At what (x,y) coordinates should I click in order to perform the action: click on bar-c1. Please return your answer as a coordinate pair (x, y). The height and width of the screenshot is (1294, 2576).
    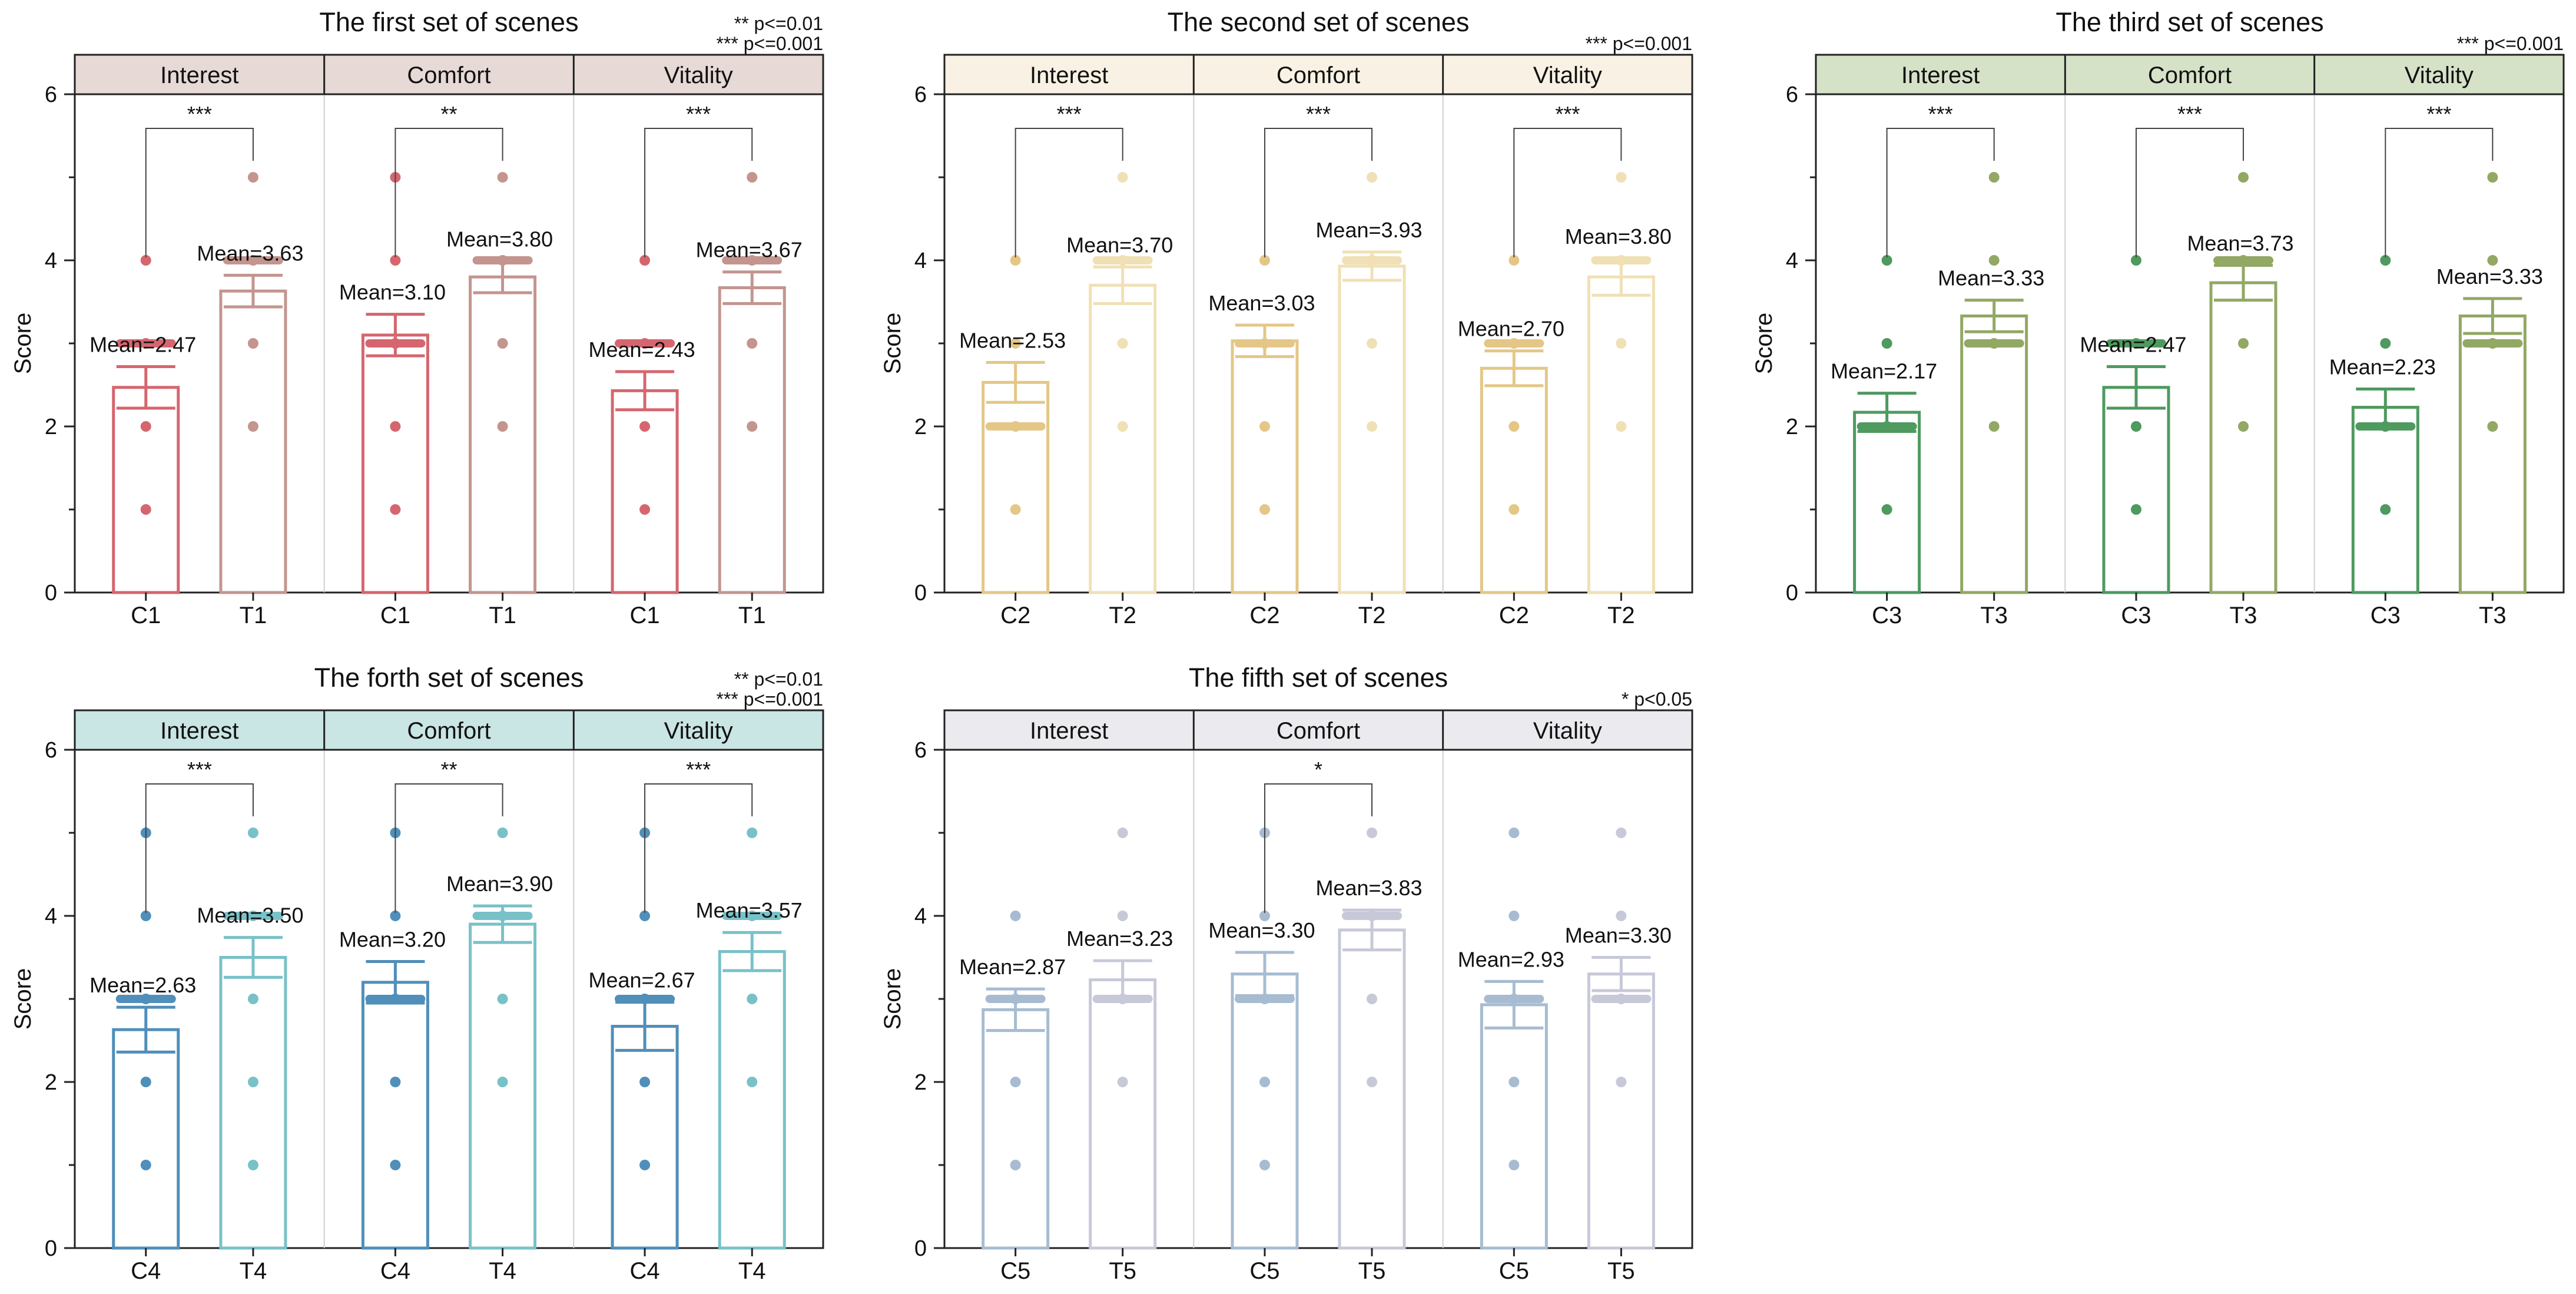
    Looking at the image, I should click on (146, 490).